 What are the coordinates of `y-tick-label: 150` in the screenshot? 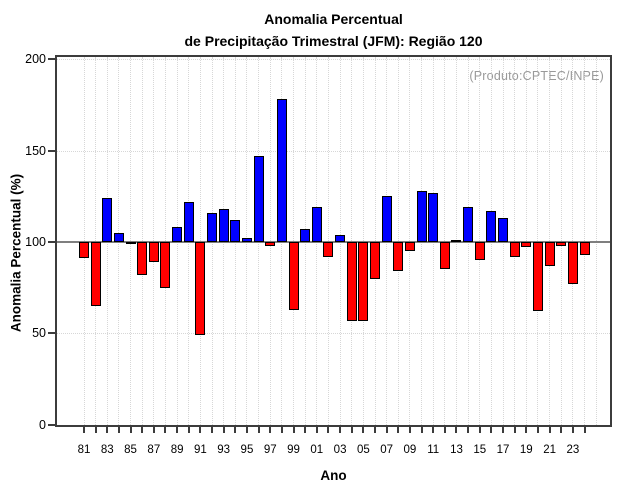 It's located at (35, 150).